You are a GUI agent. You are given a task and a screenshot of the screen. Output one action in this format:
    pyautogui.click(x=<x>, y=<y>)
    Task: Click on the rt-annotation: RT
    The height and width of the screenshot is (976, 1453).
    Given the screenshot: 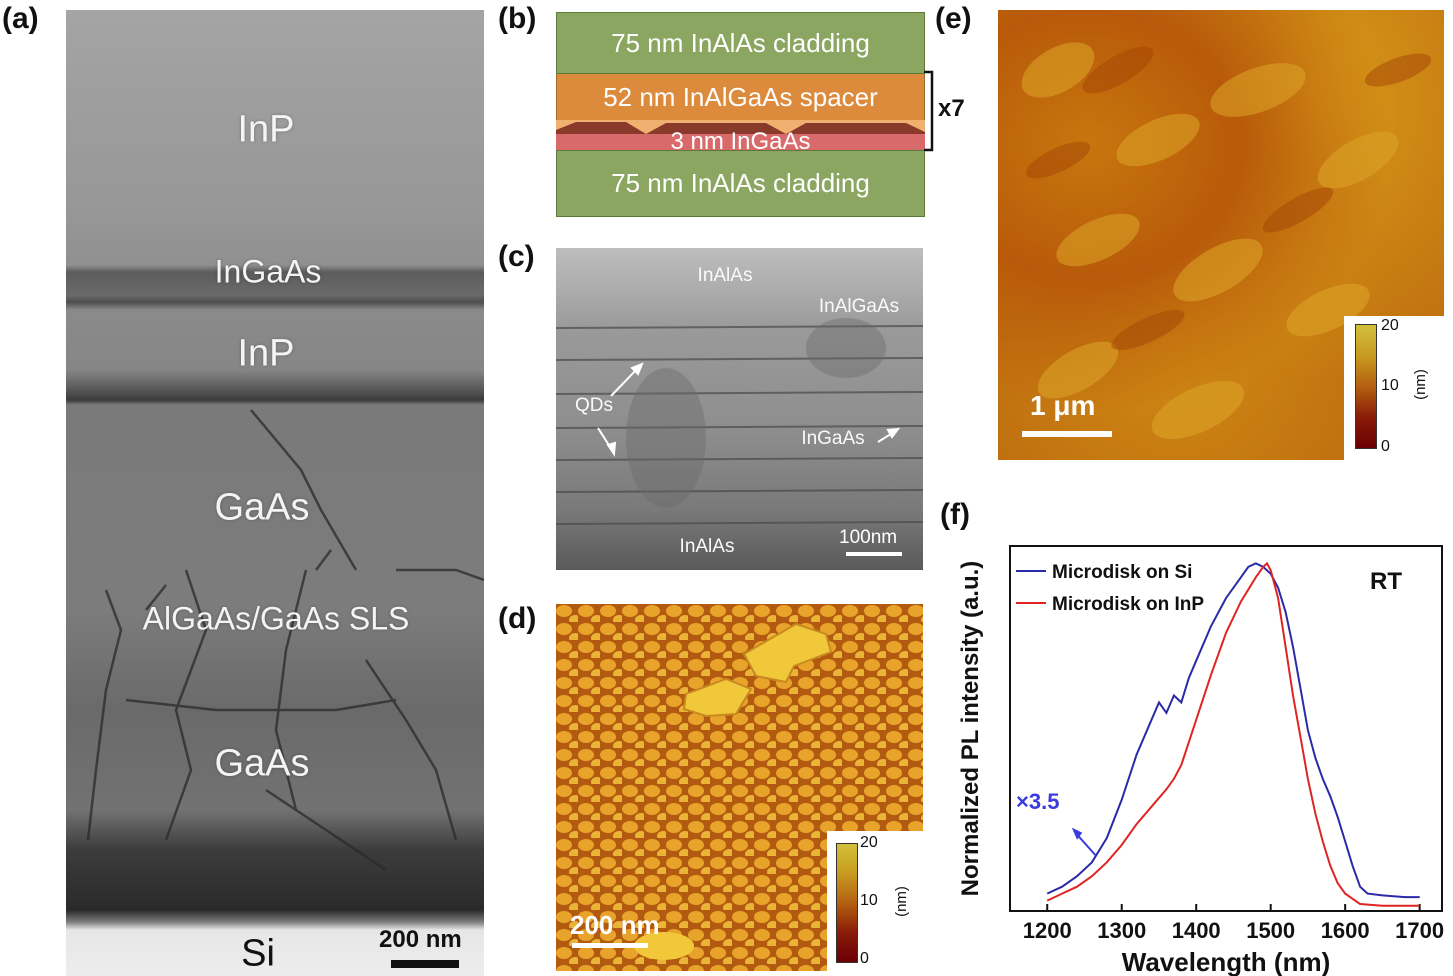 What is the action you would take?
    pyautogui.click(x=1386, y=581)
    